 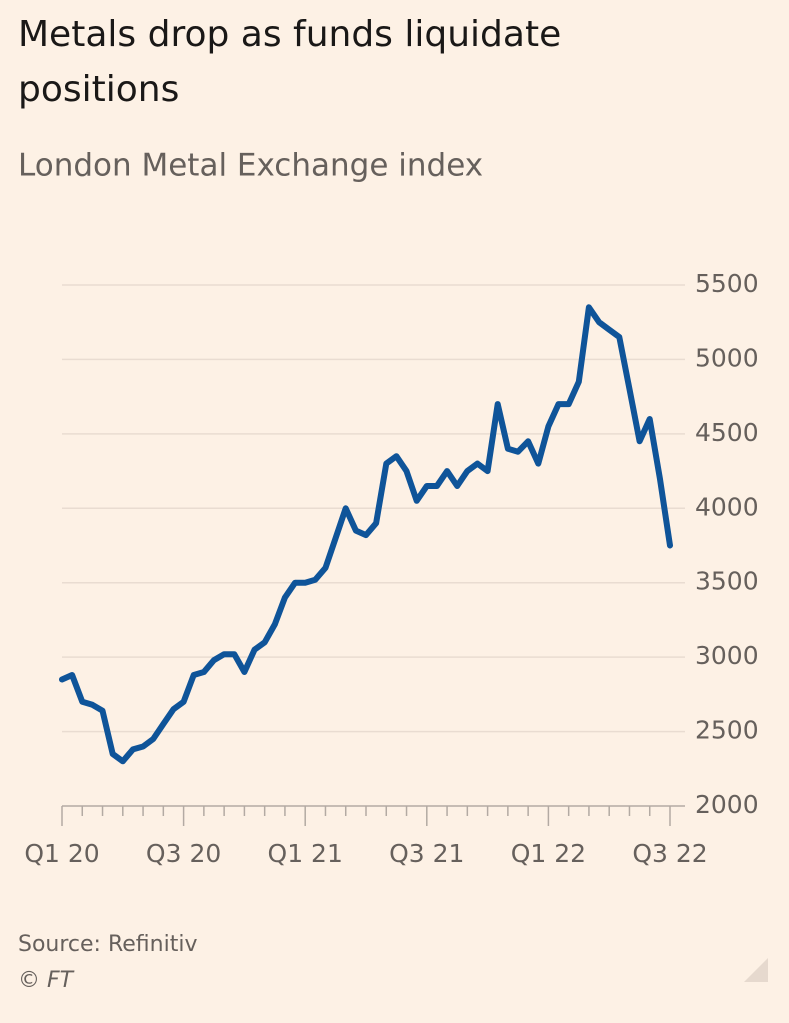 I want to click on x-tick-label: Q3 21, so click(x=426, y=853).